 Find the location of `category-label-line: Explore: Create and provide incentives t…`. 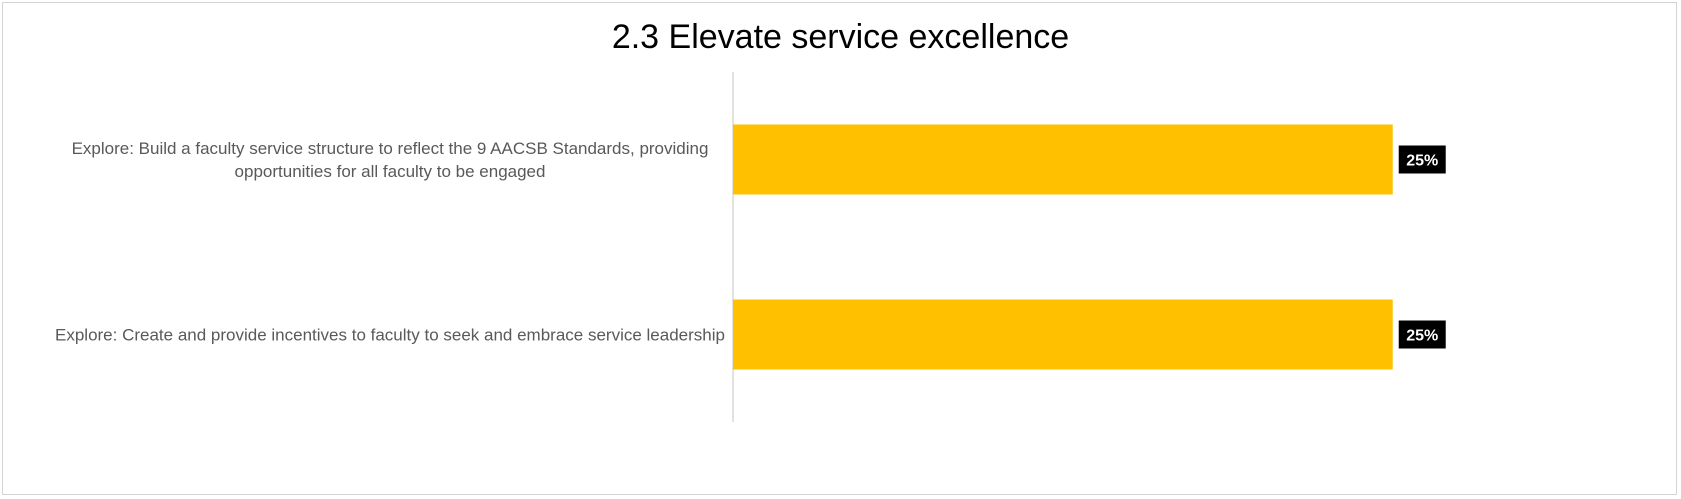

category-label-line: Explore: Create and provide incentives t… is located at coordinates (390, 335).